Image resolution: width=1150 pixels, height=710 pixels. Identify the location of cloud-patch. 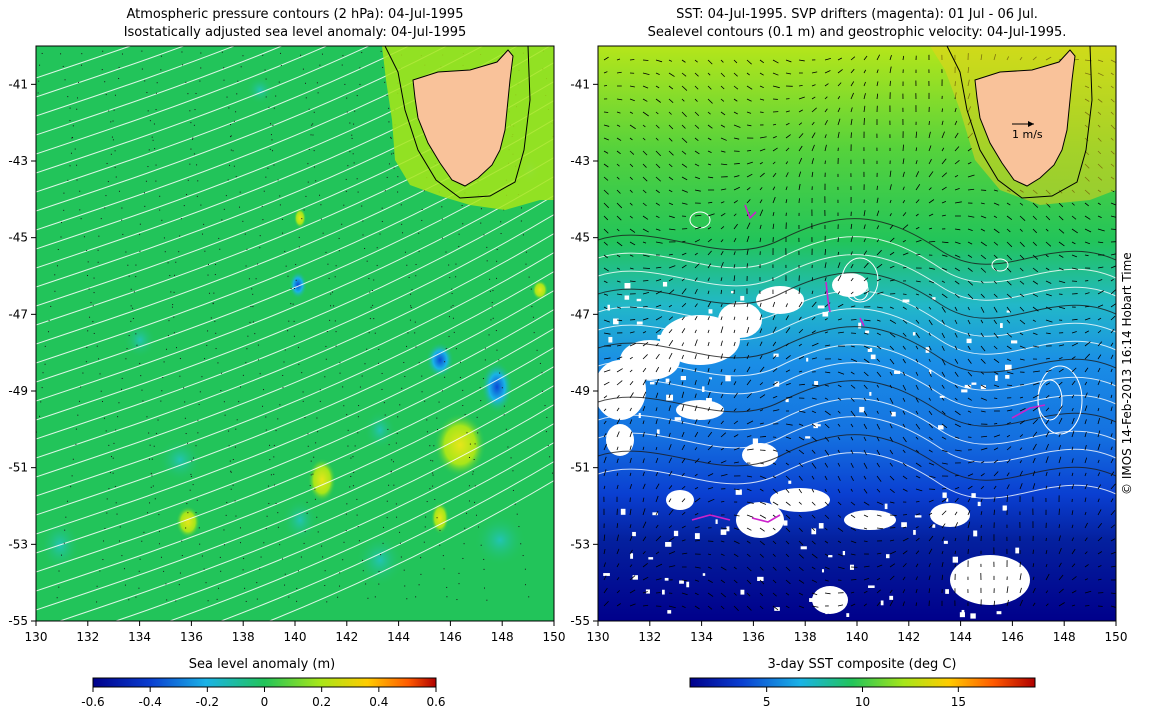
(622, 390).